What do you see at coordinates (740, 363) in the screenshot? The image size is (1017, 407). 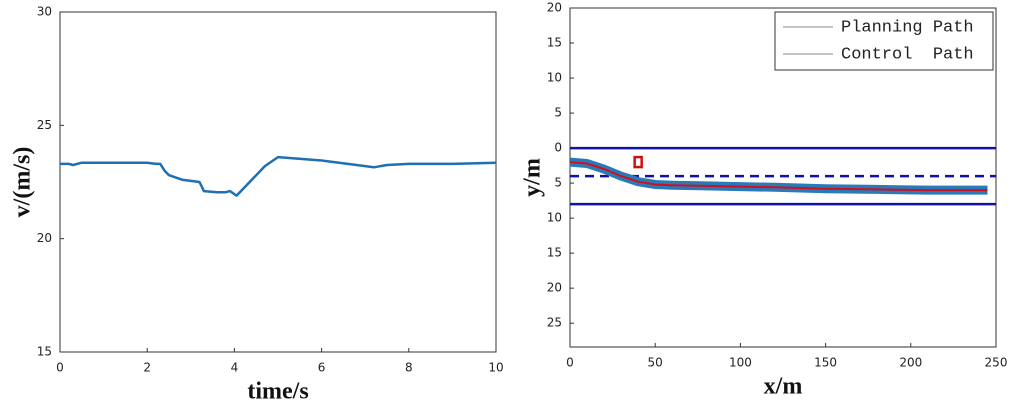 I see `x-tick-label: 100` at bounding box center [740, 363].